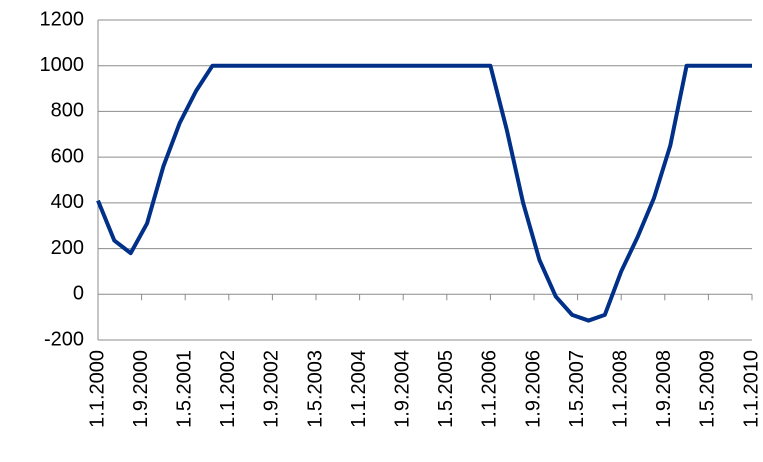 The width and height of the screenshot is (763, 462). Describe the element at coordinates (359, 389) in the screenshot. I see `x-tick-label: 1.1.2004` at that location.